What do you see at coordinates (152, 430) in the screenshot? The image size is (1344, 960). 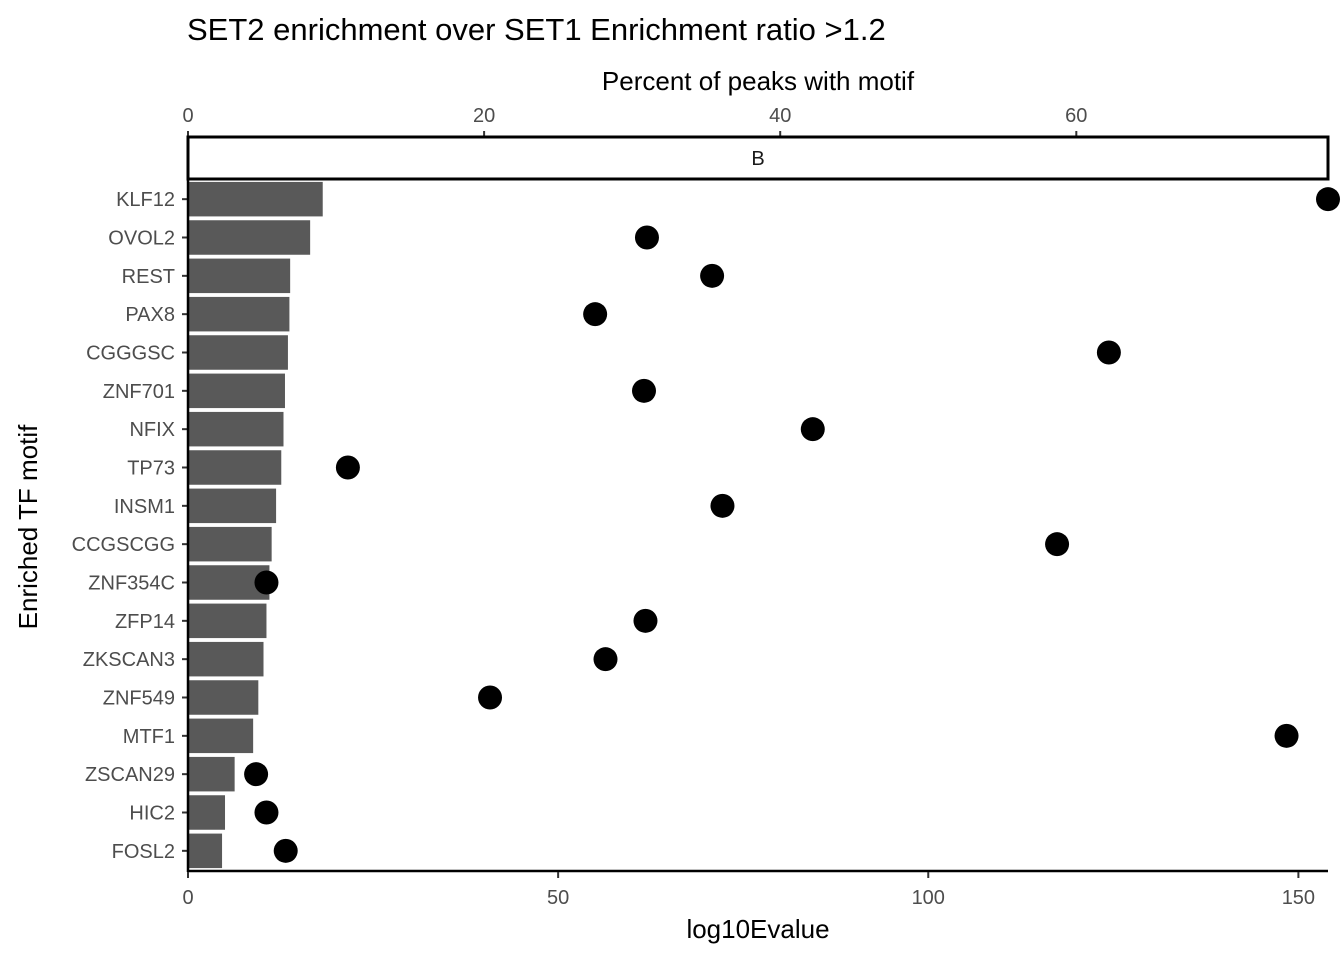 I see `y-tick-label: NFIX` at bounding box center [152, 430].